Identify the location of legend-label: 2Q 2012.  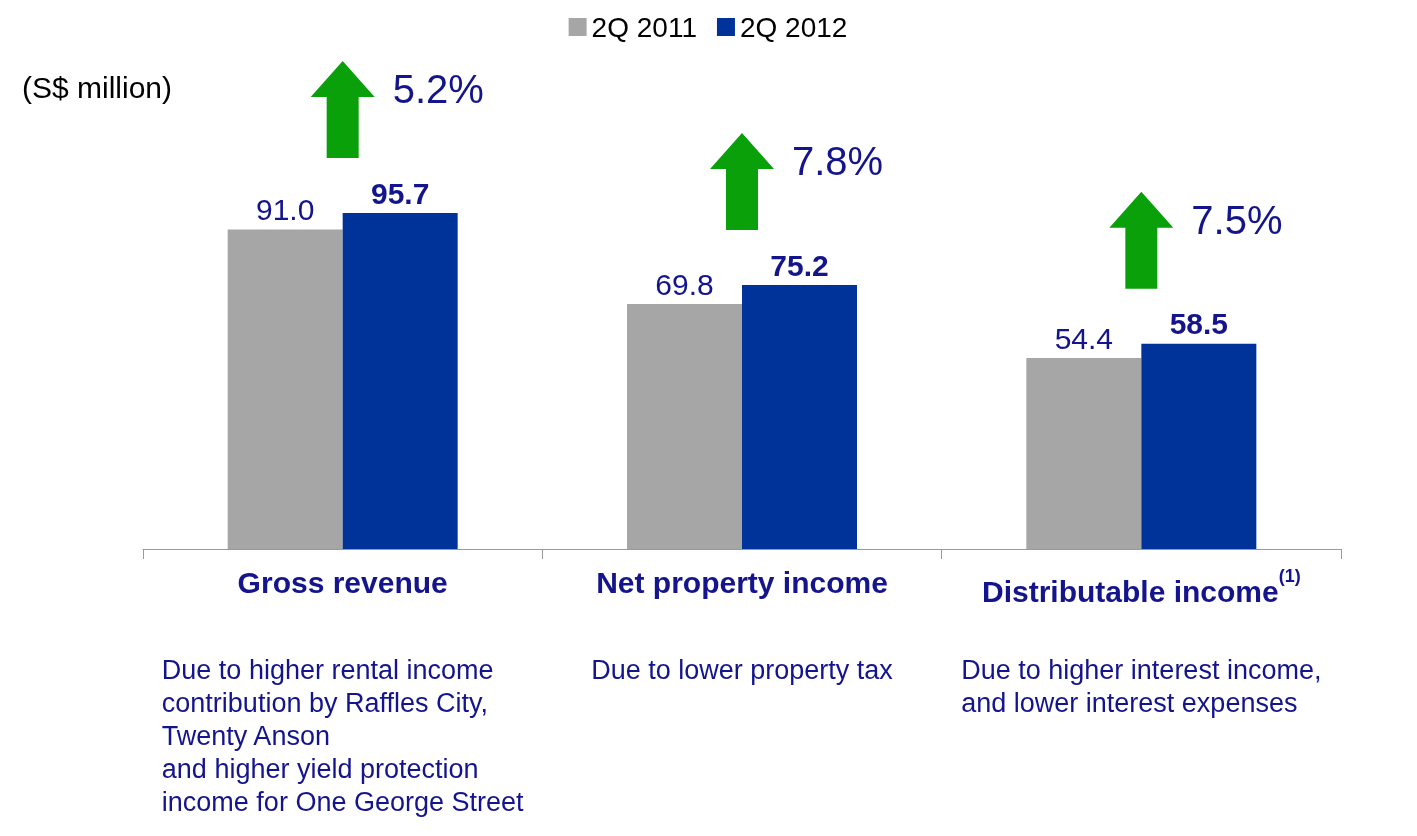
(793, 27).